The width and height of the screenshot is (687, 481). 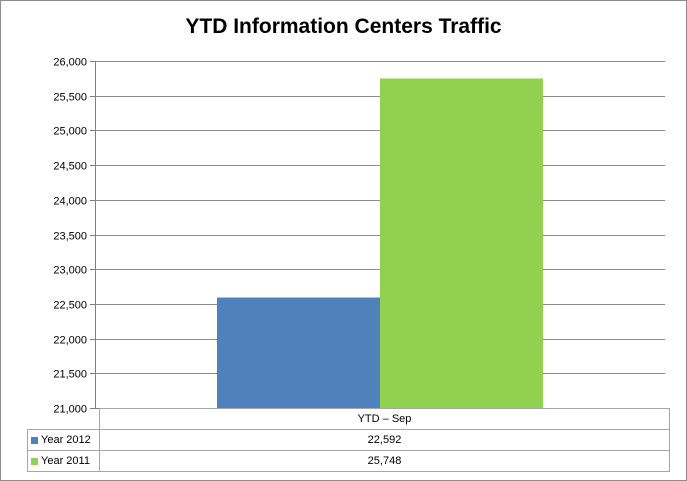 What do you see at coordinates (70, 237) in the screenshot?
I see `y-tick-label: 23,500` at bounding box center [70, 237].